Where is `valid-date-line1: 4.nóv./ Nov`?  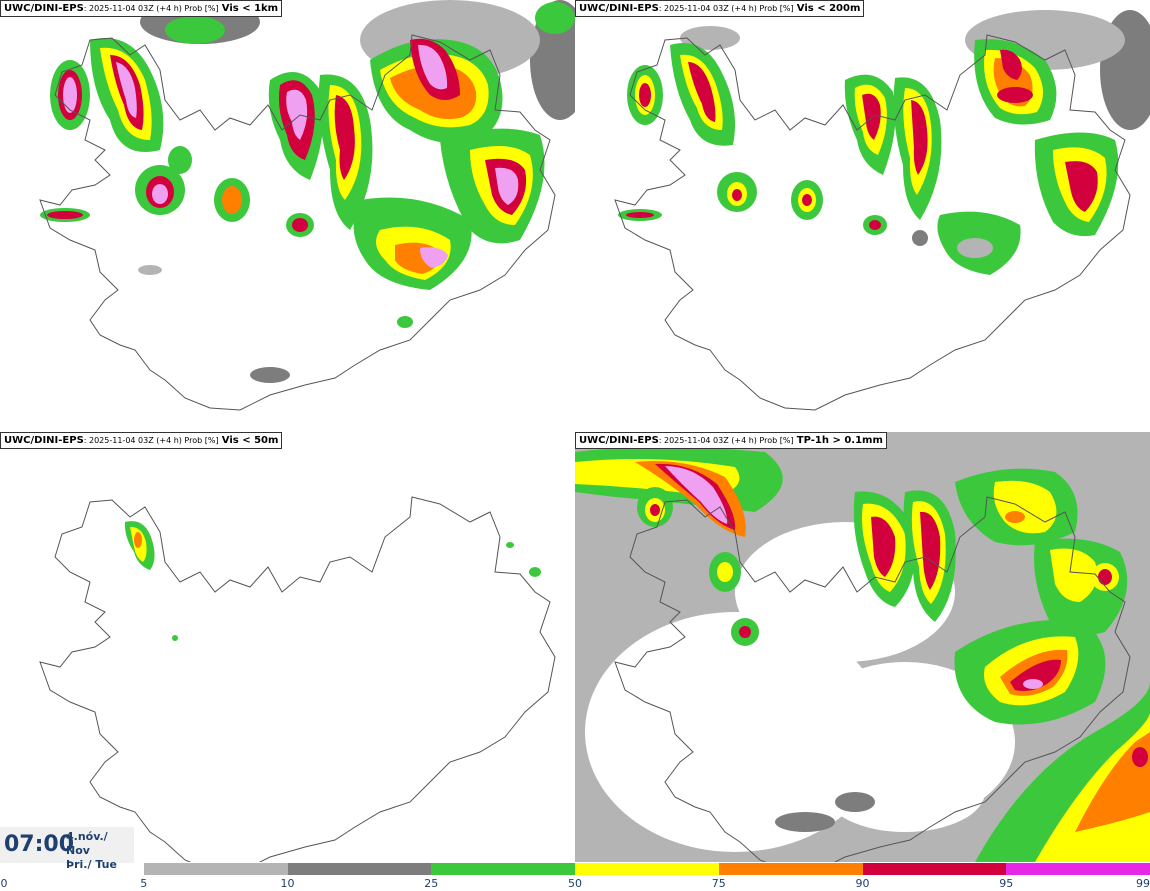
valid-date-line1: 4.nóv./ Nov is located at coordinates (87, 843).